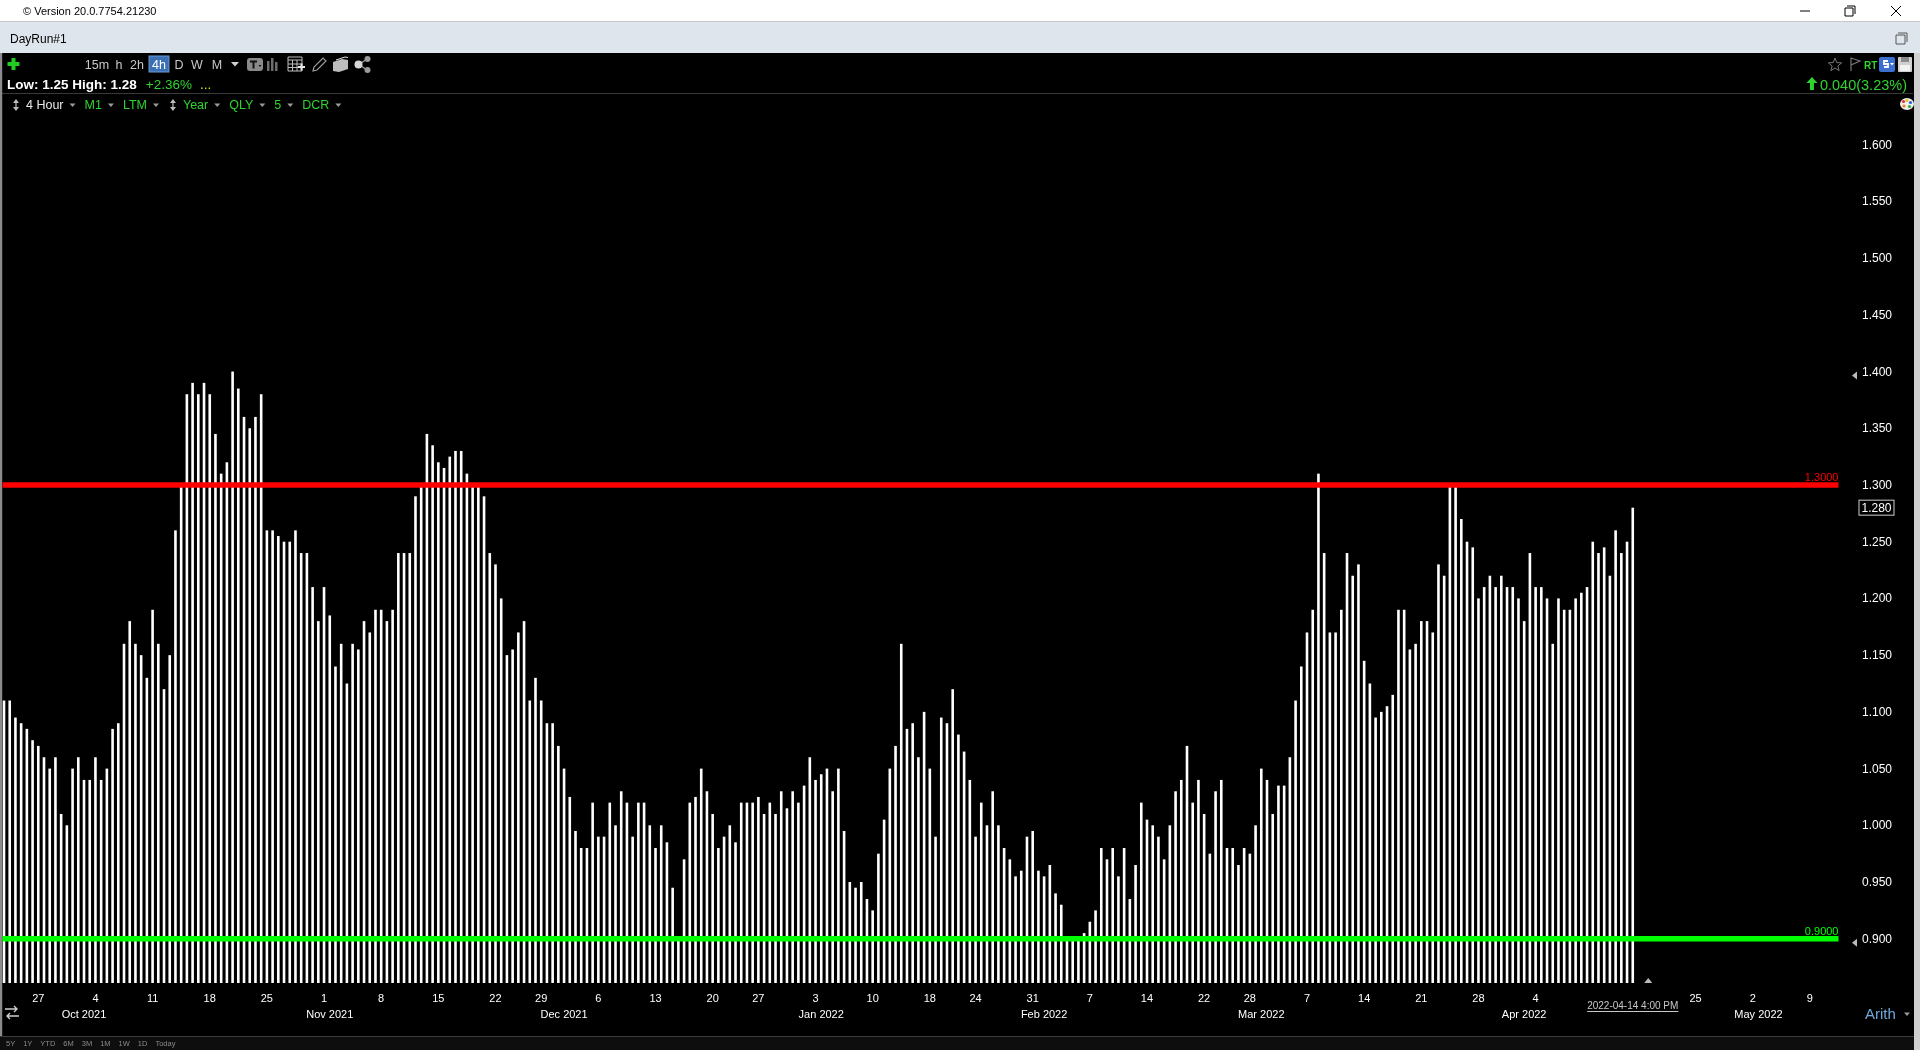 The height and width of the screenshot is (1050, 1920). I want to click on annotation: 5, so click(278, 105).